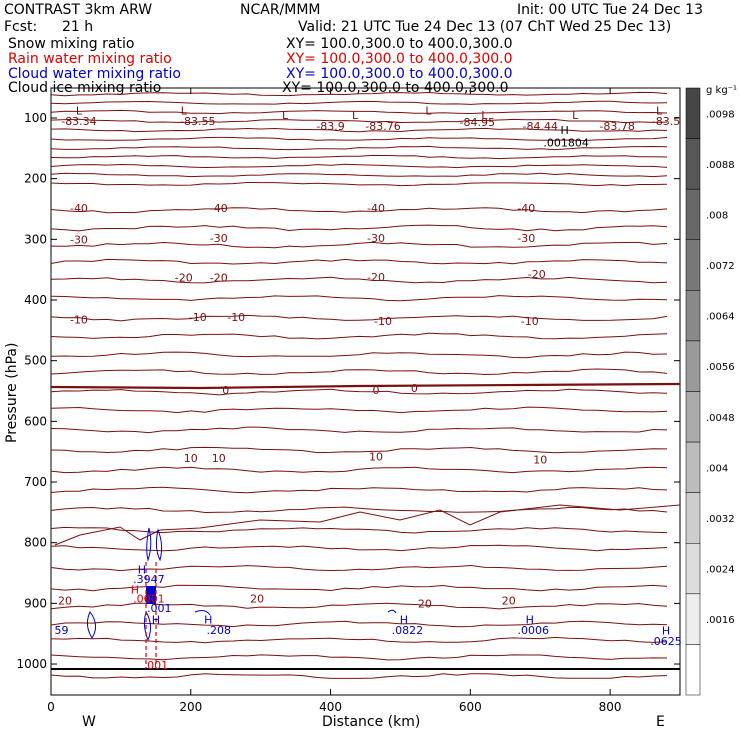 The image size is (740, 740). I want to click on colorbar-tick-label: .004, so click(717, 468).